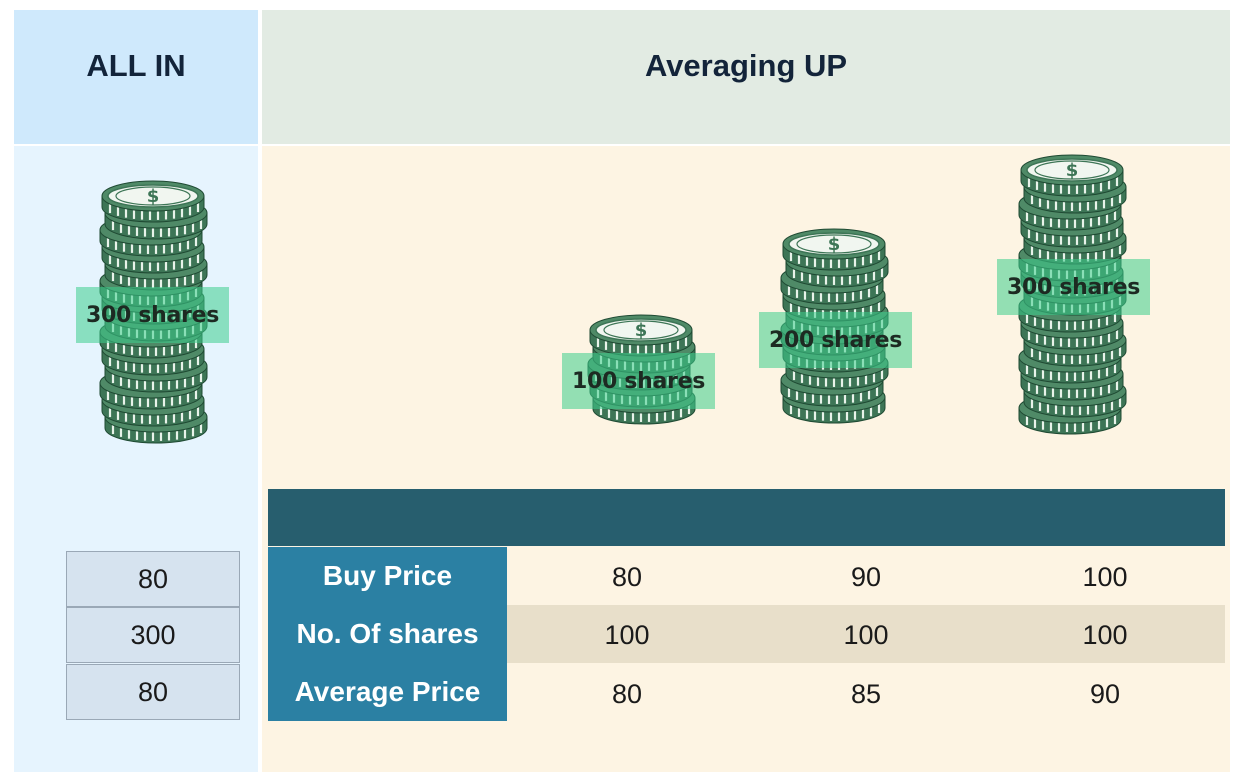 Image resolution: width=1244 pixels, height=784 pixels. What do you see at coordinates (387, 692) in the screenshot?
I see `average-price-label: Average Price` at bounding box center [387, 692].